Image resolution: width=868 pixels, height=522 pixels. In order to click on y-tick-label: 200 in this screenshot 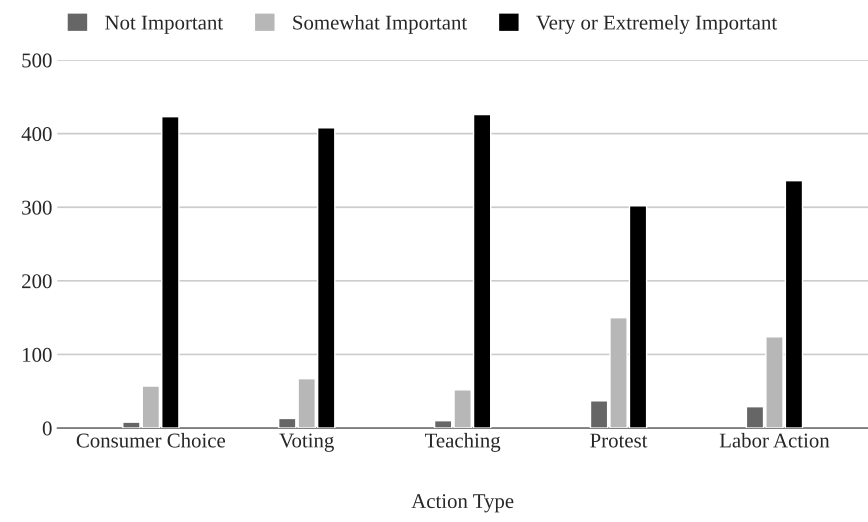, I will do `click(37, 281)`.